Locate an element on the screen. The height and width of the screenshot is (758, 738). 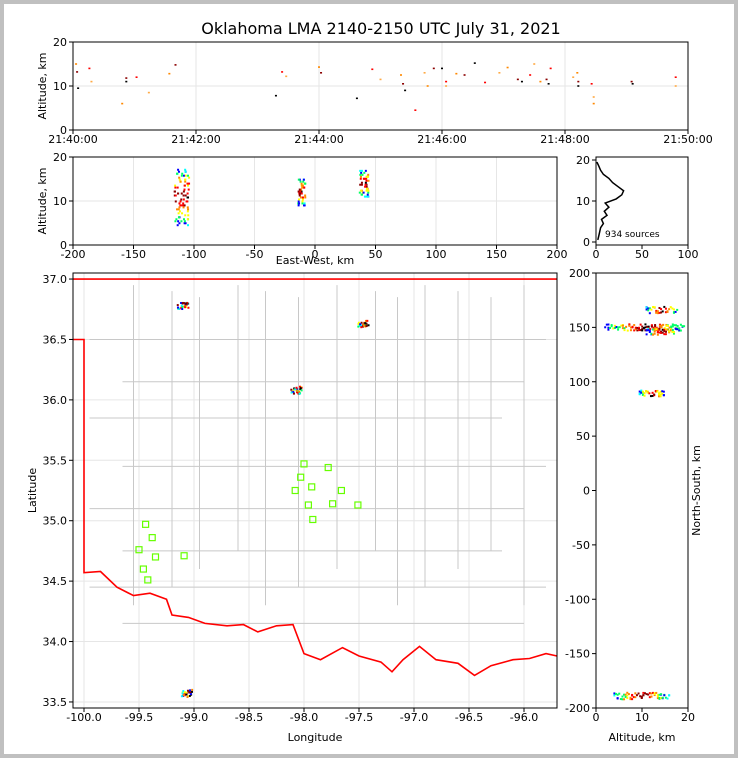
histogram-ytick-label: 20 is located at coordinates (583, 160).